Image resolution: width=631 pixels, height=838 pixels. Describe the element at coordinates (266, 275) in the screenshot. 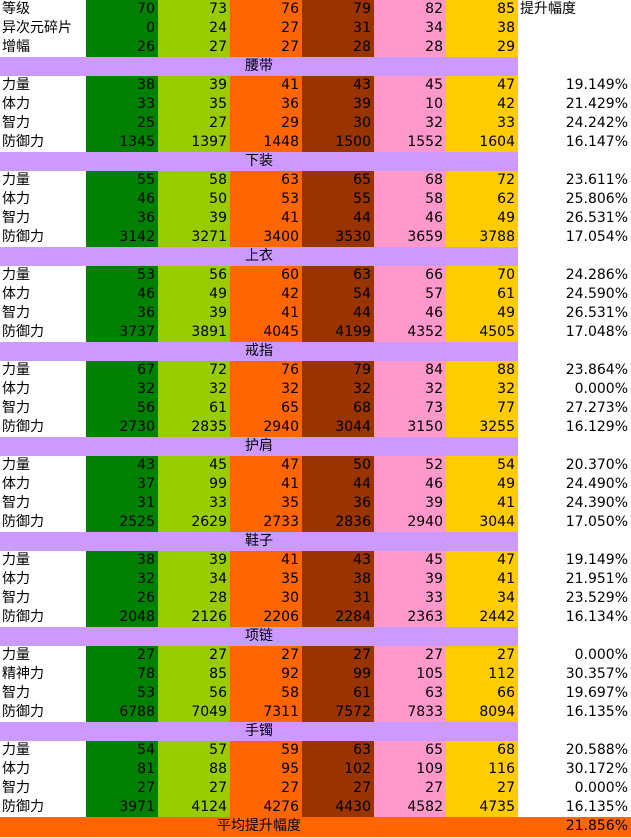

I see `value-cell: 60` at that location.